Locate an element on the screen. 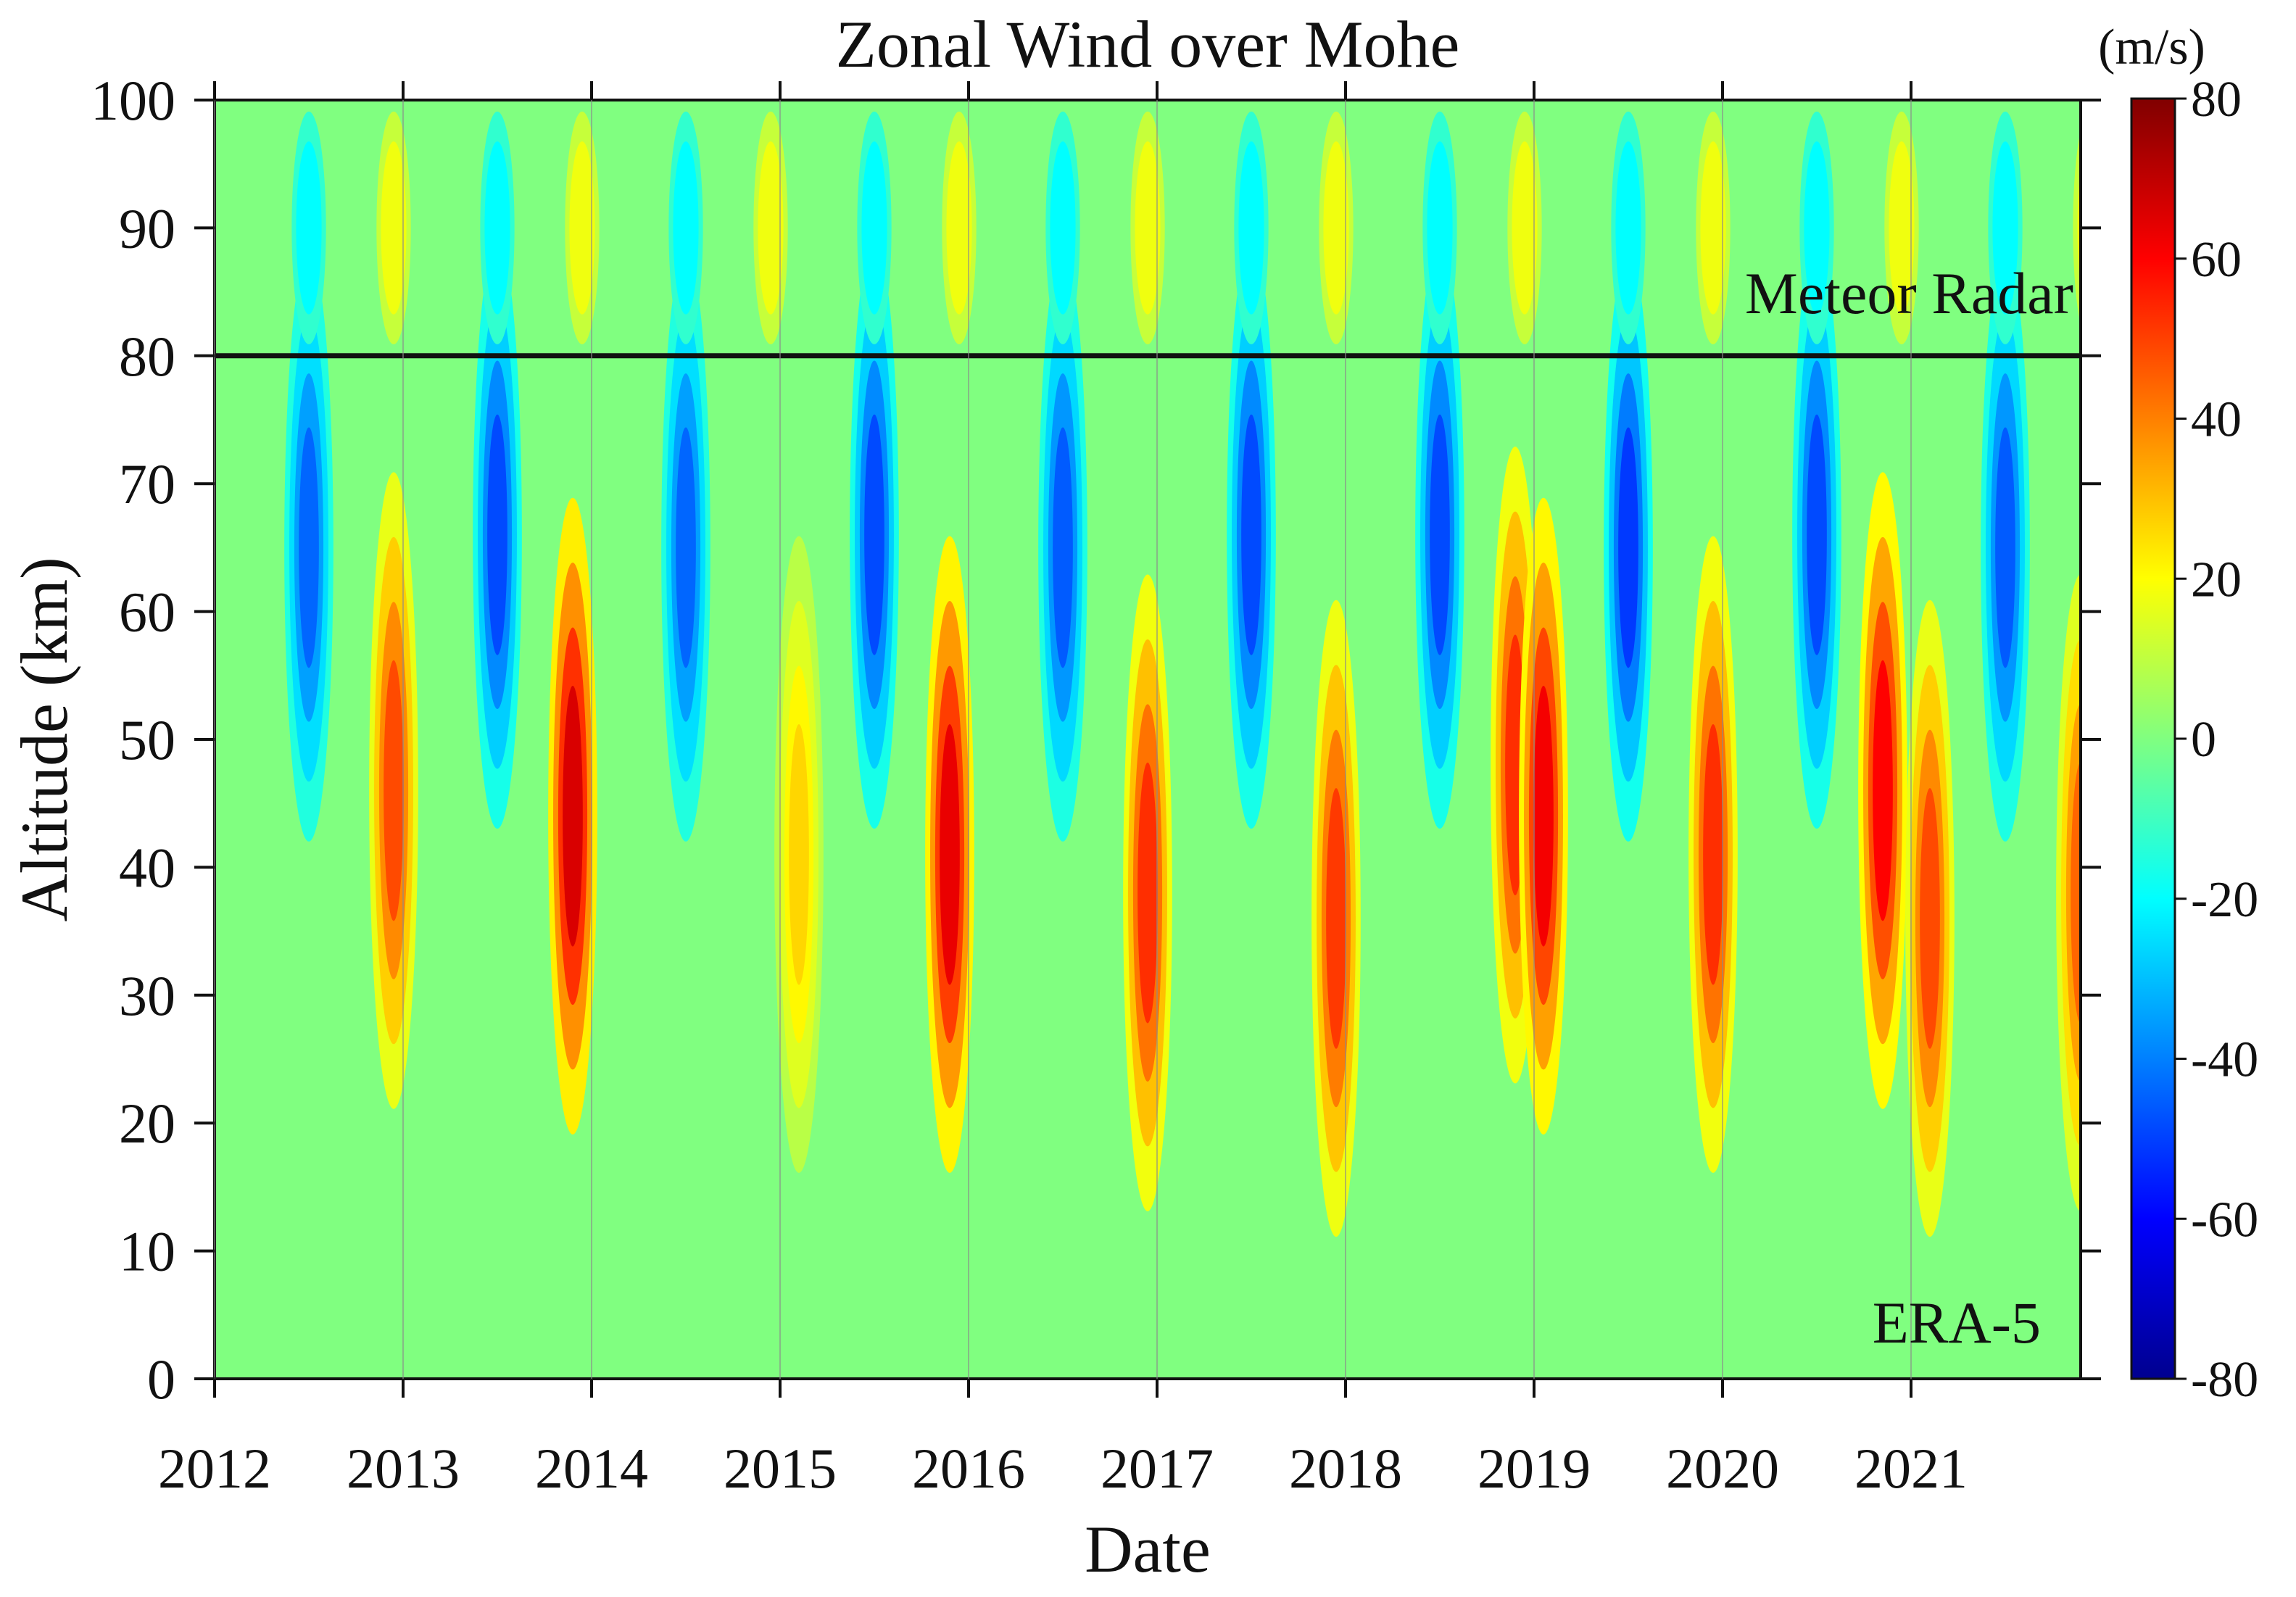 The image size is (2296, 1597). x-tick-label: 2019 is located at coordinates (1534, 1468).